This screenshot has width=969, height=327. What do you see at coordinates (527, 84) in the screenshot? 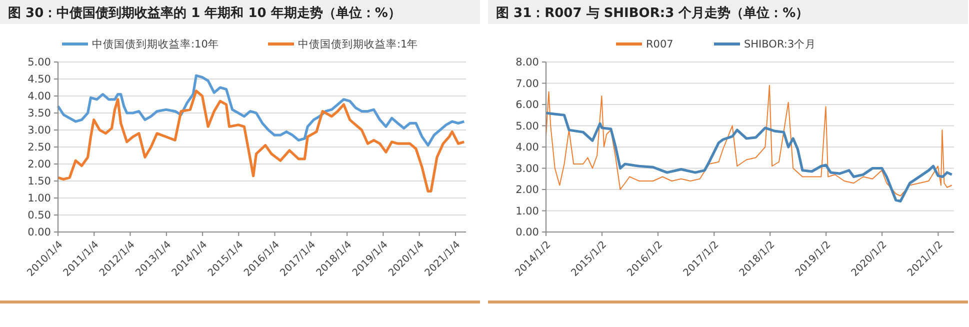
I see `y-tick-label: 7.00` at bounding box center [527, 84].